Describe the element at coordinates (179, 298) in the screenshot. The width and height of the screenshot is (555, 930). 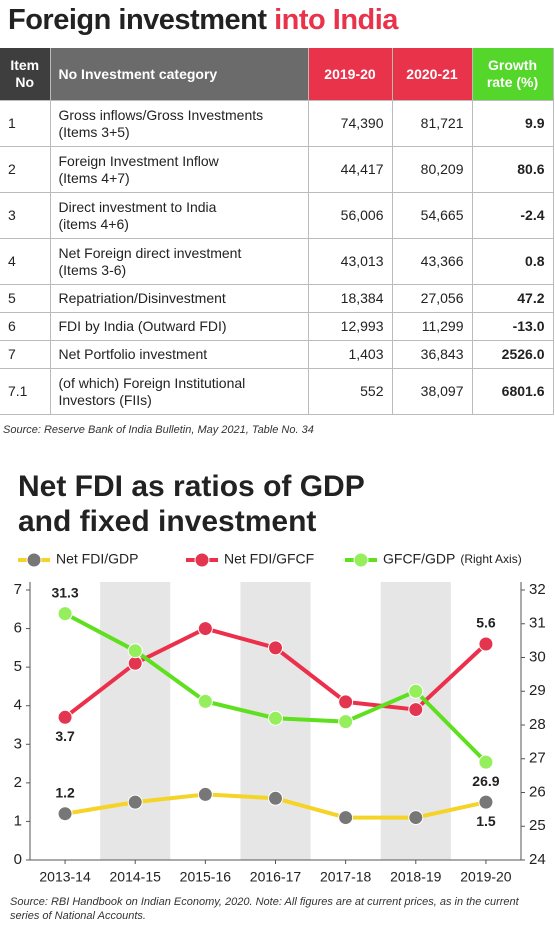
I see `table-cell: Repatriation/Disinvestment` at that location.